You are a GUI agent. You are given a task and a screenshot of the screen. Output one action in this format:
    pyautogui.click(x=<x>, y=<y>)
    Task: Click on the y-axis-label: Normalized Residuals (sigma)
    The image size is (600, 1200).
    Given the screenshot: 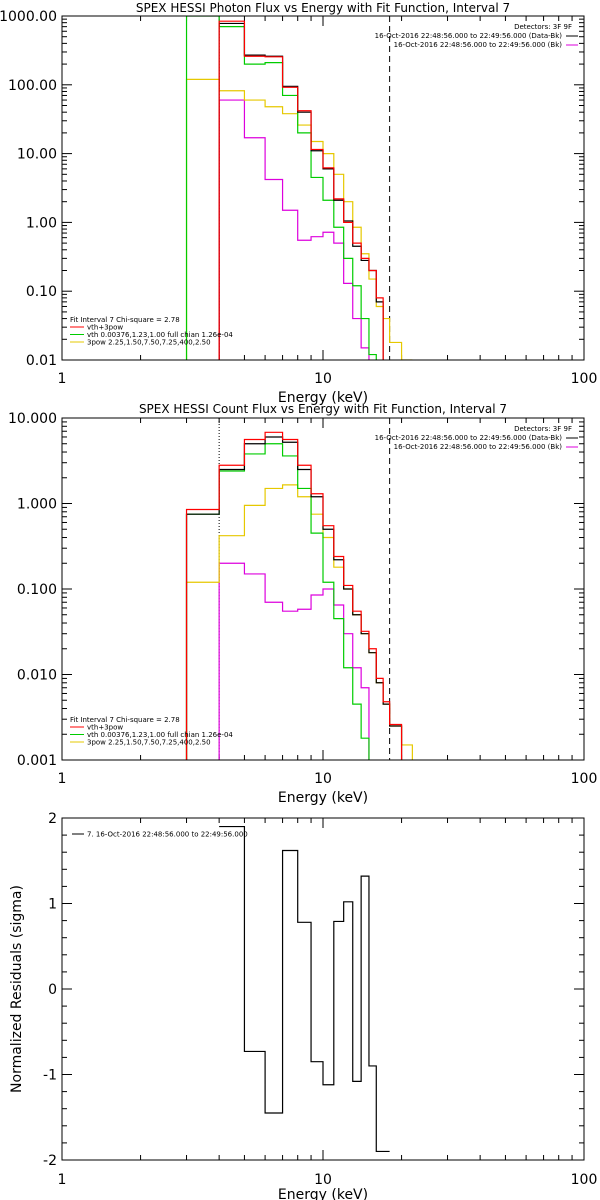 What is the action you would take?
    pyautogui.click(x=17, y=989)
    